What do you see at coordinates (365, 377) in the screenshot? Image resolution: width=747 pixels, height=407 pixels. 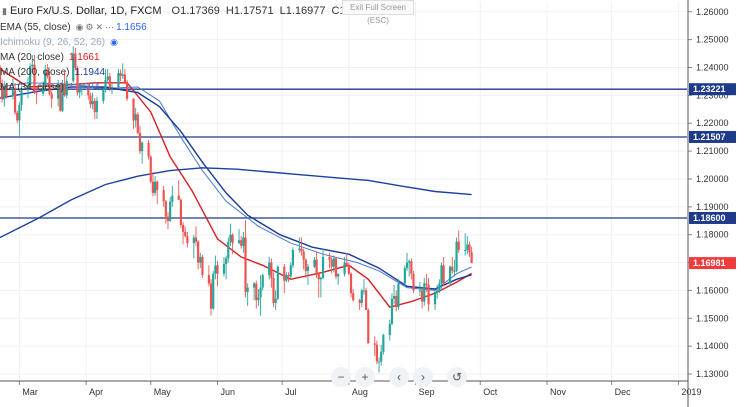 I see `zoom-in-button: +` at bounding box center [365, 377].